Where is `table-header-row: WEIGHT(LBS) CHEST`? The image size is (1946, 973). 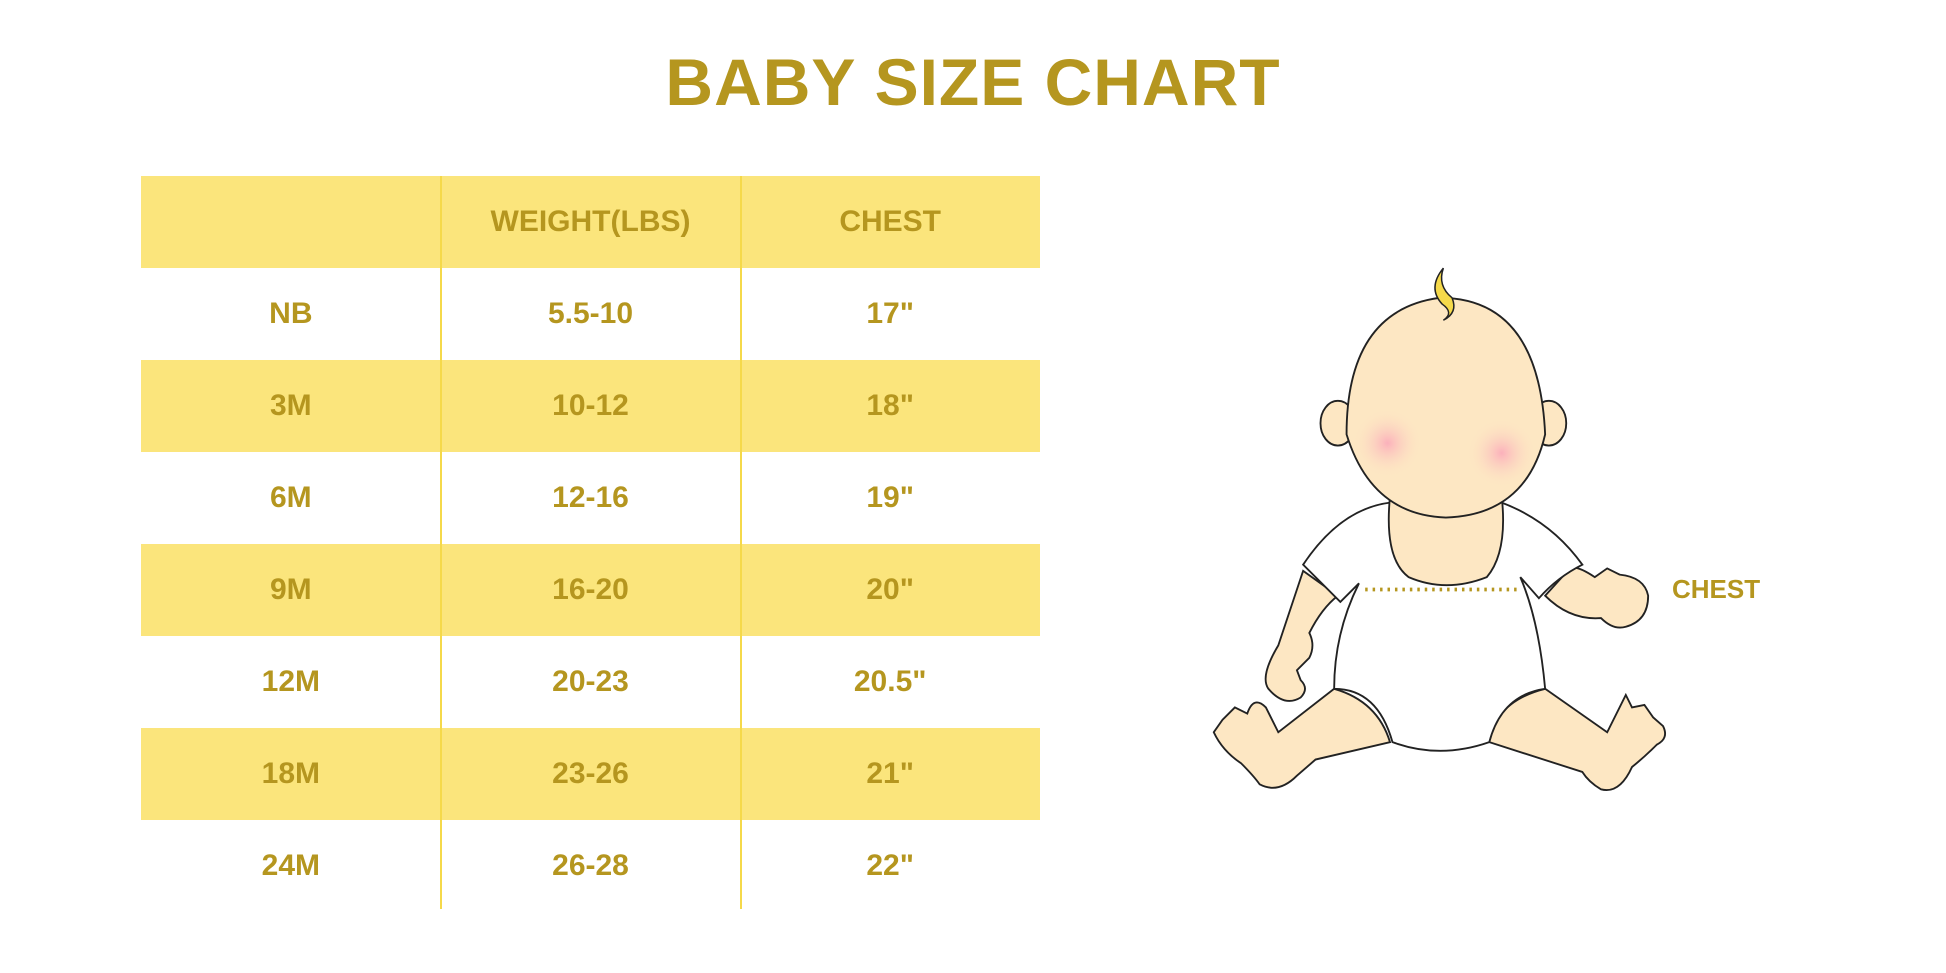
table-header-row: WEIGHT(LBS) CHEST is located at coordinates (590, 222).